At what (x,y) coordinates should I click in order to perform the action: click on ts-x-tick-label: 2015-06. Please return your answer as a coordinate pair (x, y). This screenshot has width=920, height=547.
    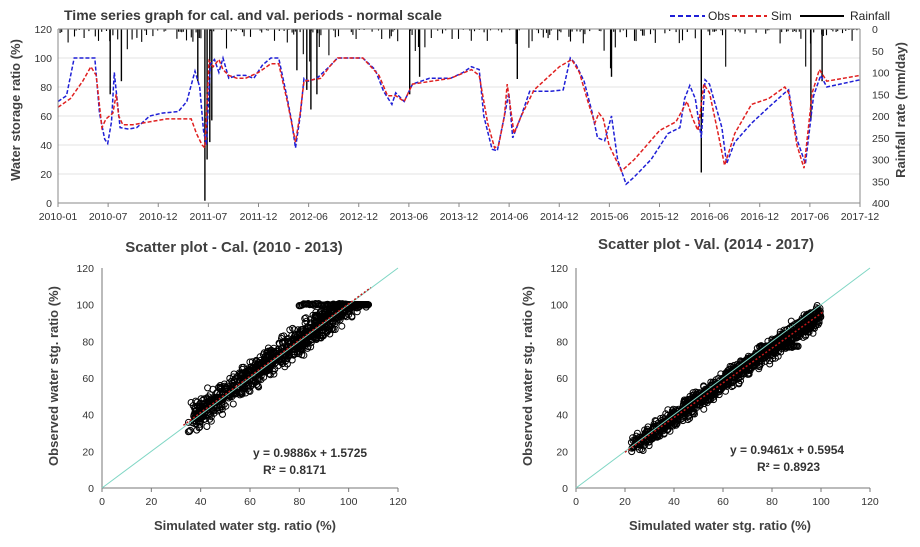
    Looking at the image, I should click on (609, 217).